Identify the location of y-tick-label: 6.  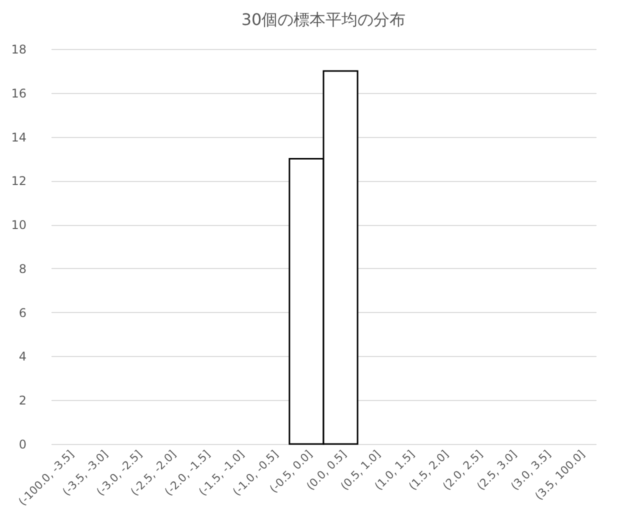
(22, 313).